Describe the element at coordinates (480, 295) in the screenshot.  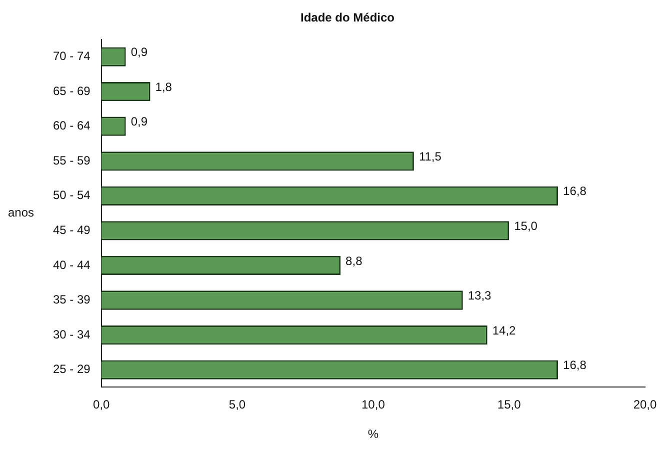
I see `data-label: 13,3` at that location.